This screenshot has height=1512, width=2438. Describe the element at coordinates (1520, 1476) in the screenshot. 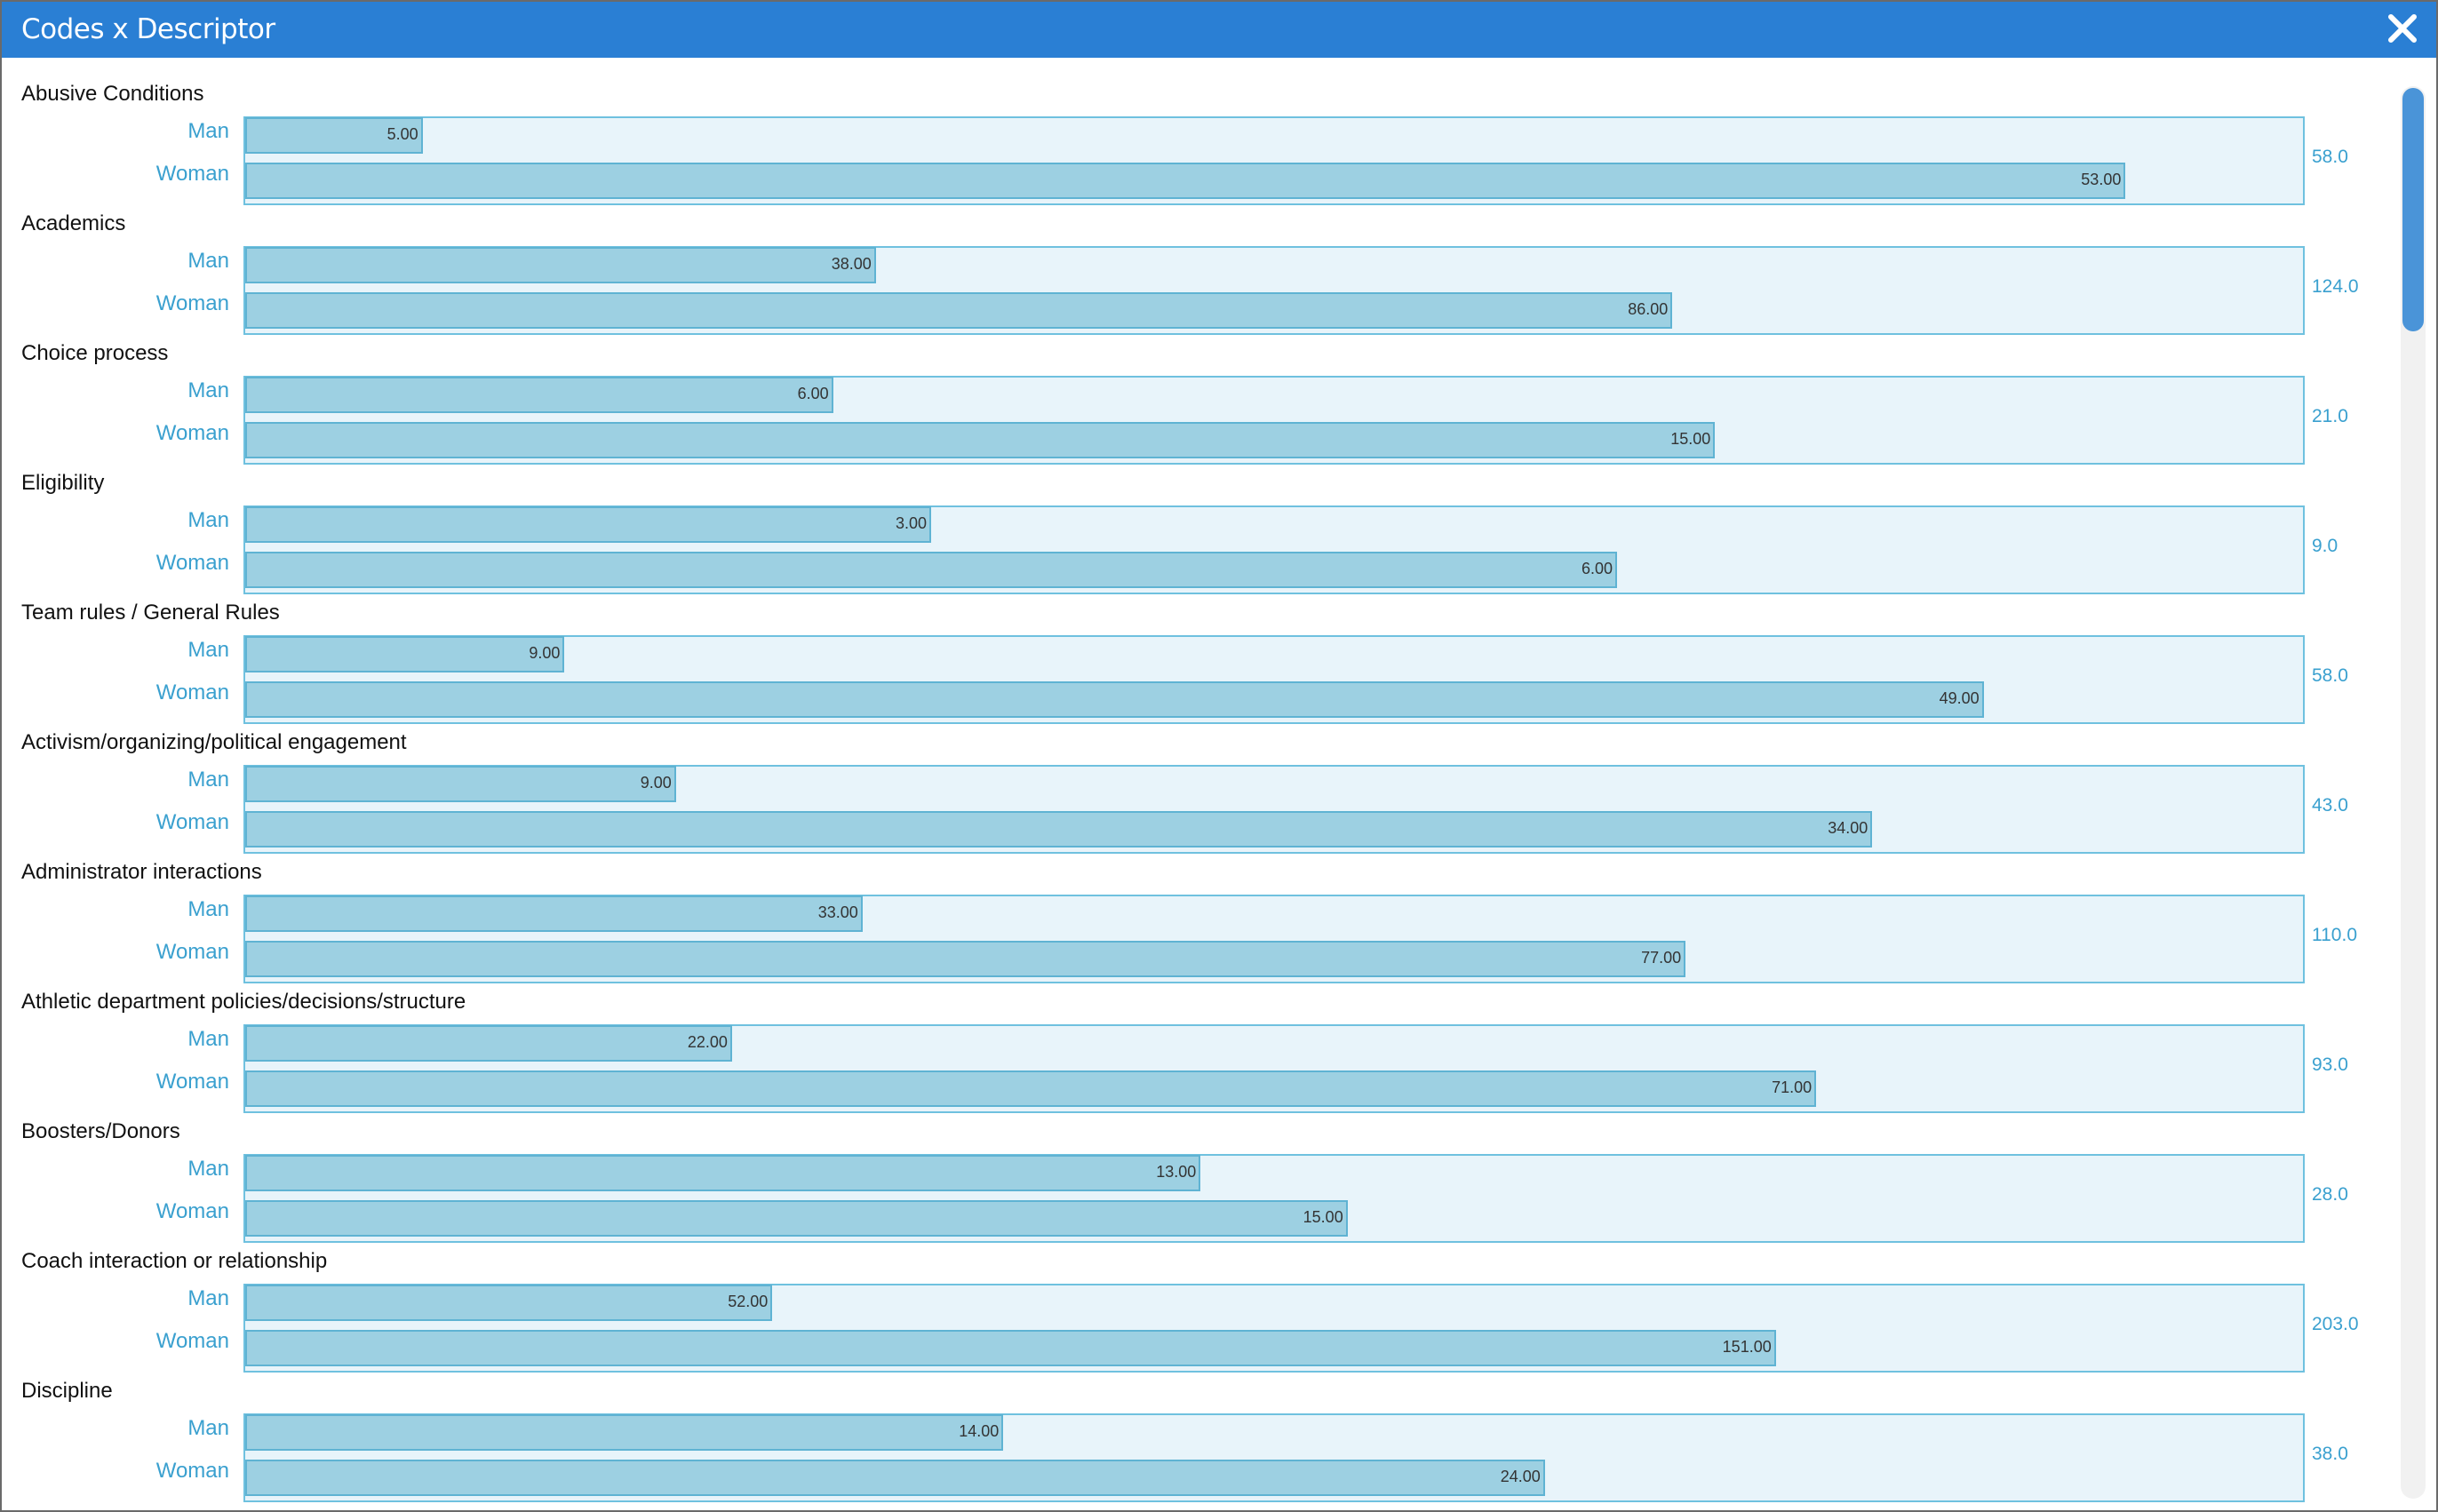

I see `bar-value-label: 24.00` at that location.